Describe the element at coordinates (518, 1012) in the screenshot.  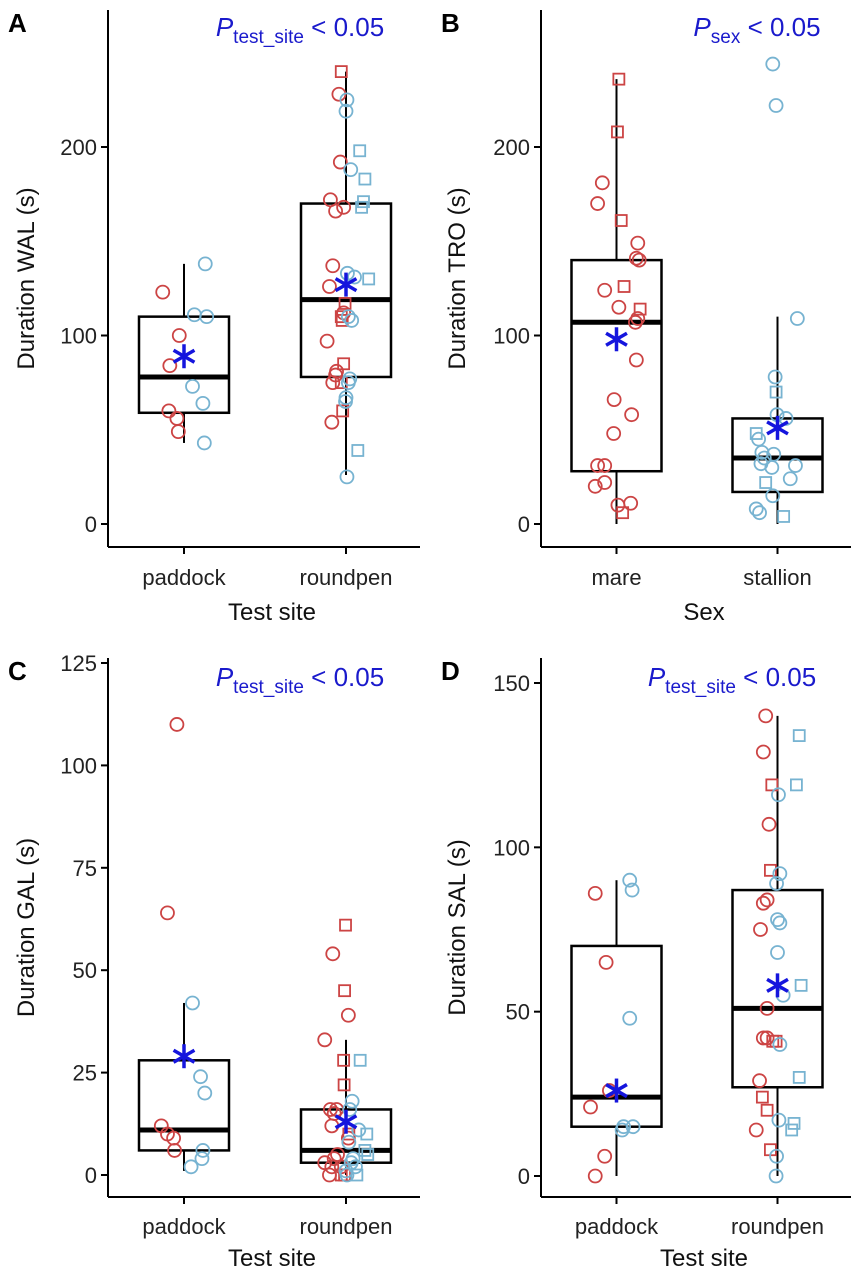
I see `y-tick-label: 50` at that location.